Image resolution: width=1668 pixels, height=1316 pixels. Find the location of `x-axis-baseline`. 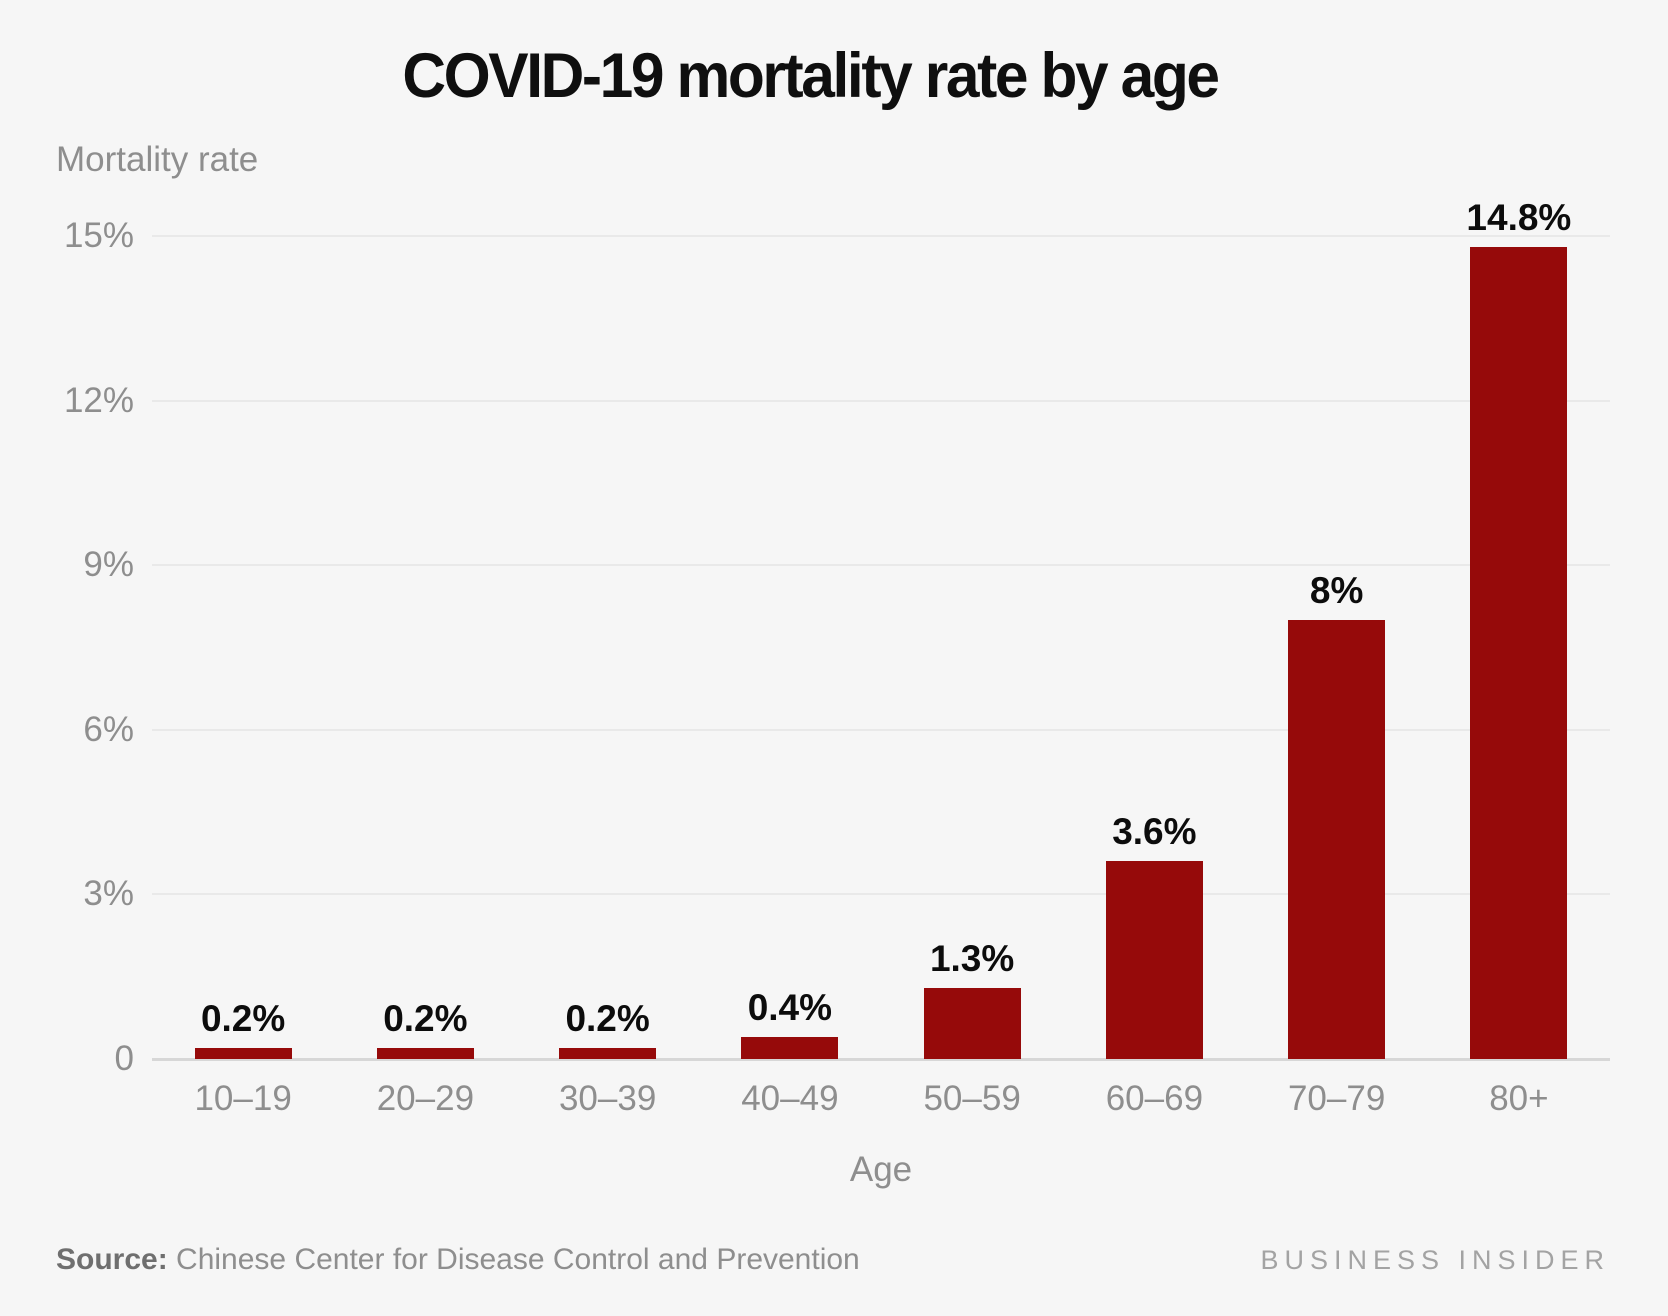

x-axis-baseline is located at coordinates (881, 1059).